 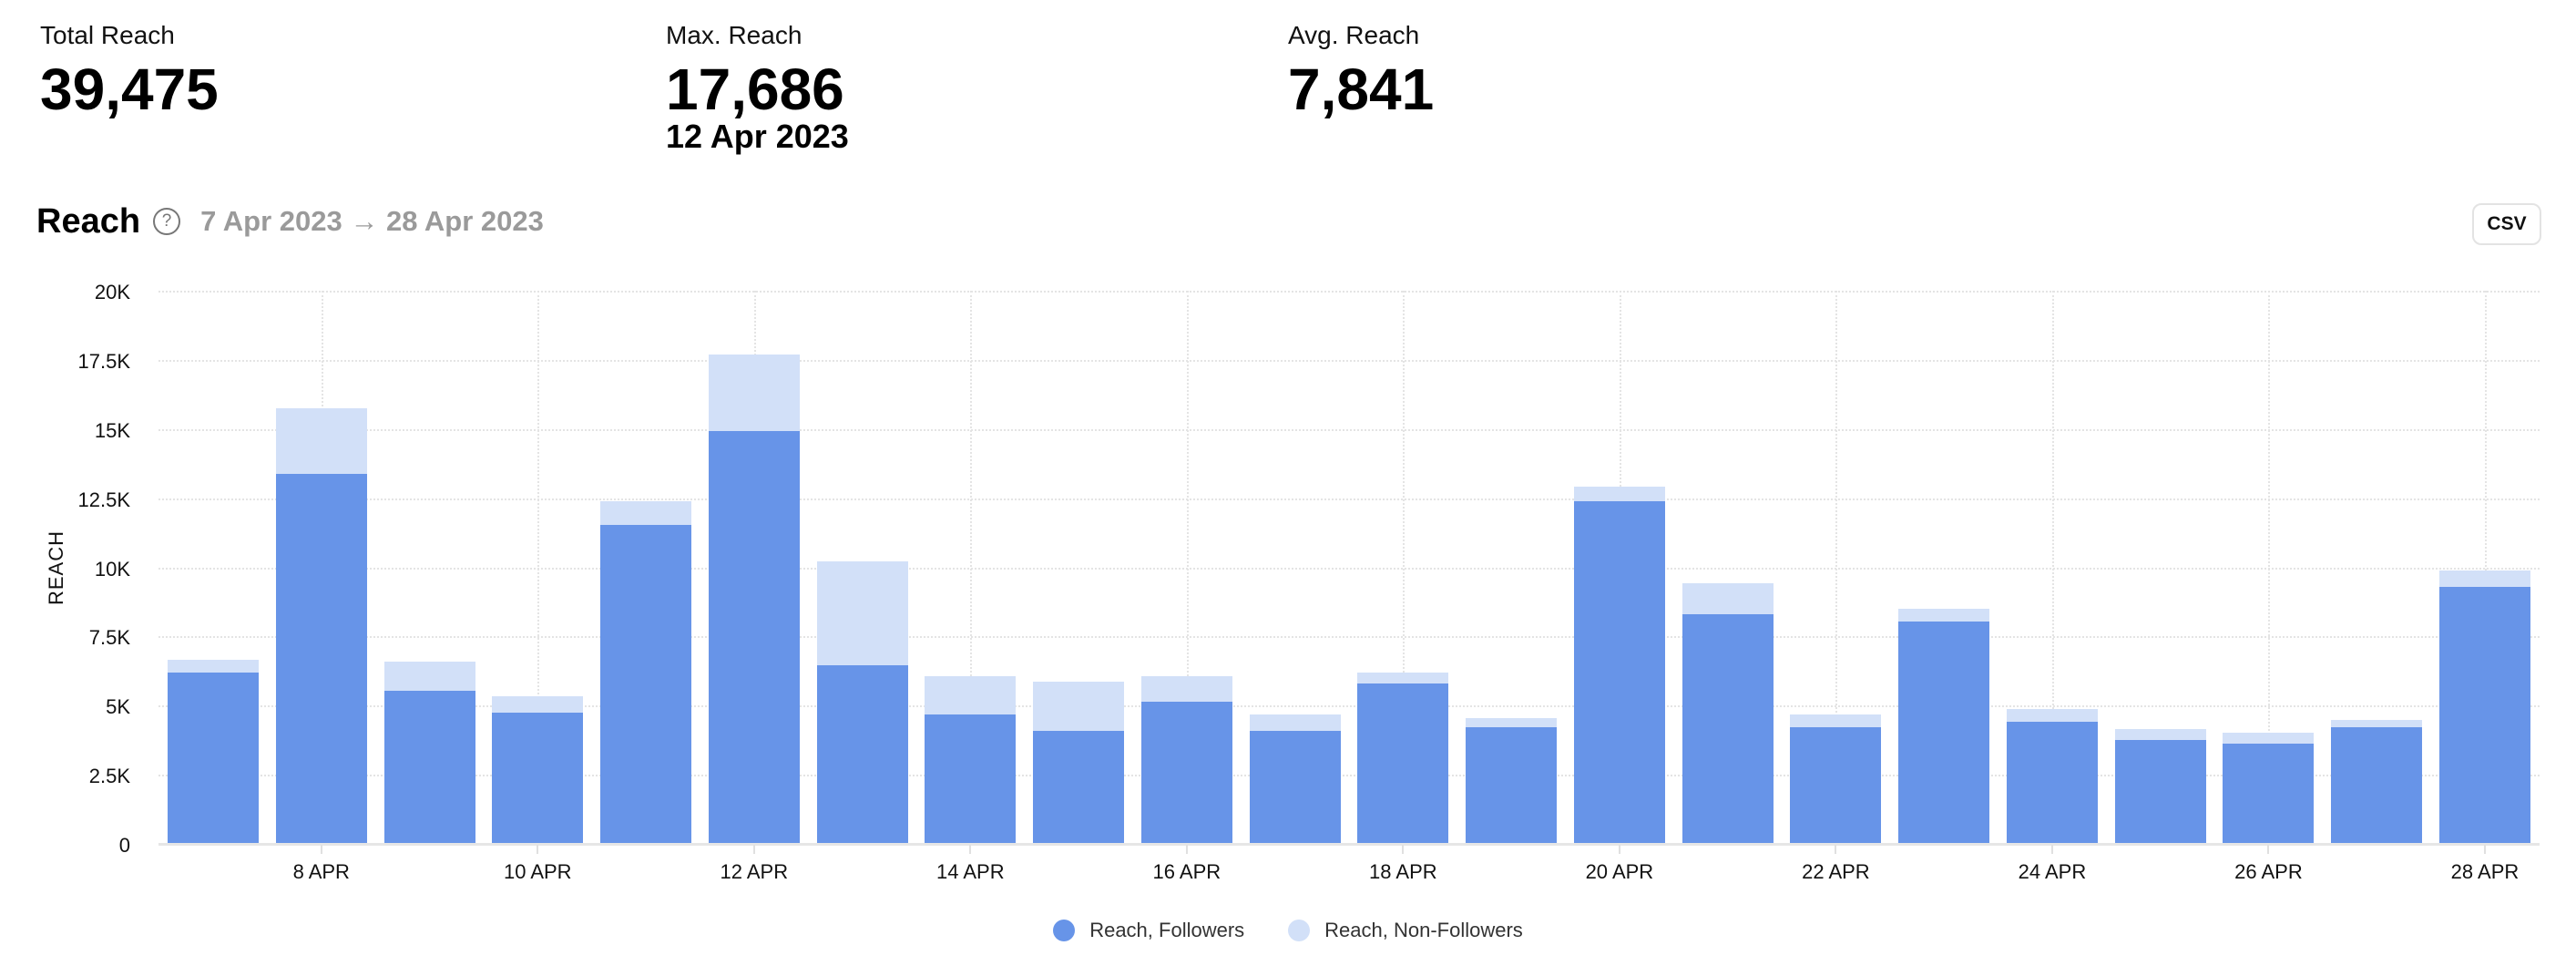 I want to click on x-tick-label: 16 APR, so click(x=1187, y=871).